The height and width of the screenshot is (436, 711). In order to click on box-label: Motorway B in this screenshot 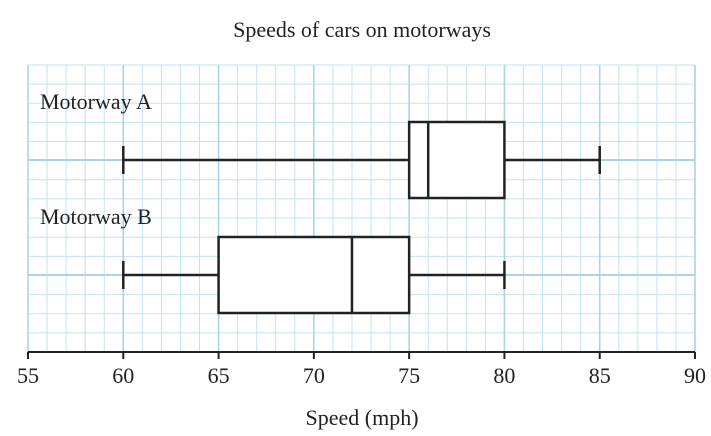, I will do `click(96, 216)`.